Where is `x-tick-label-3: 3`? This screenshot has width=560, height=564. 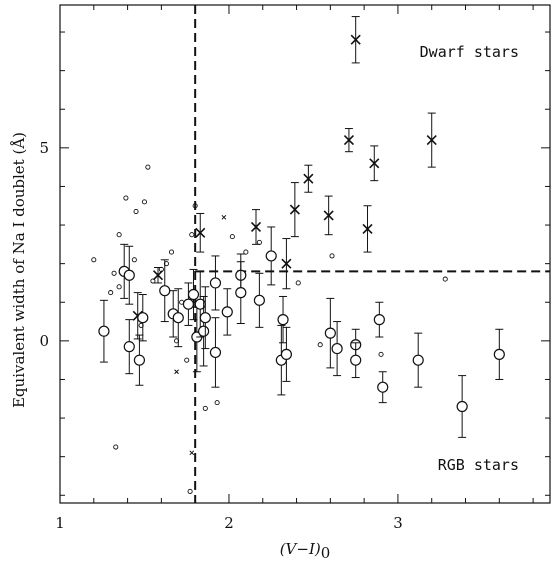
x-tick-label-3: 3 is located at coordinates (398, 523).